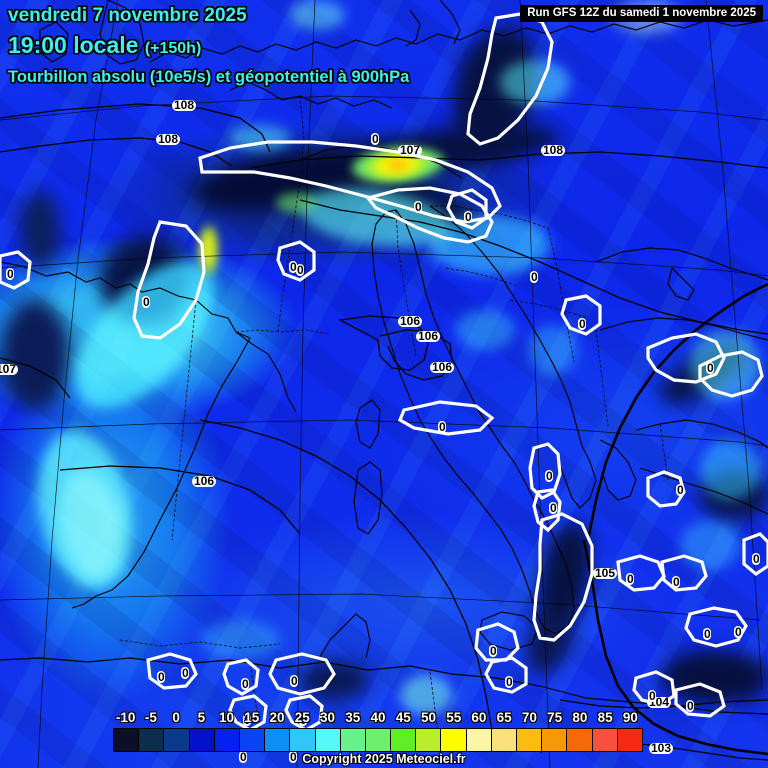 Image resolution: width=768 pixels, height=768 pixels. Describe the element at coordinates (173, 48) in the screenshot. I see `forecast-lead-time: (+150h)` at that location.